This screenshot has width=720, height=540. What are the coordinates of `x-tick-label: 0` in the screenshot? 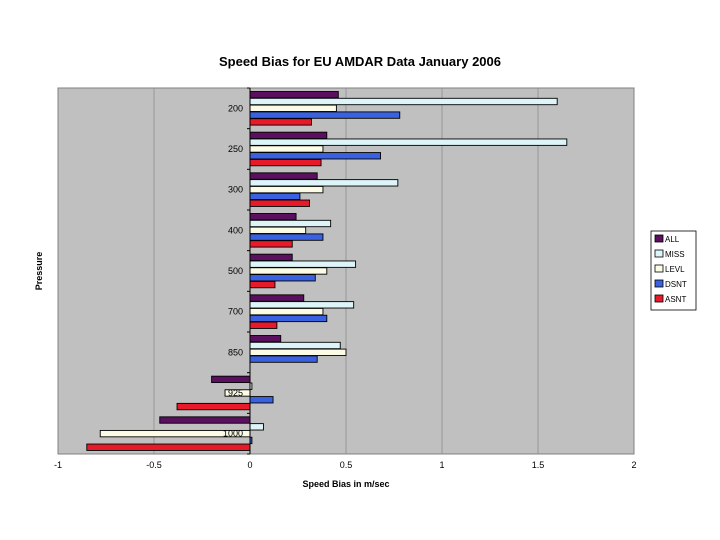 It's located at (249, 465).